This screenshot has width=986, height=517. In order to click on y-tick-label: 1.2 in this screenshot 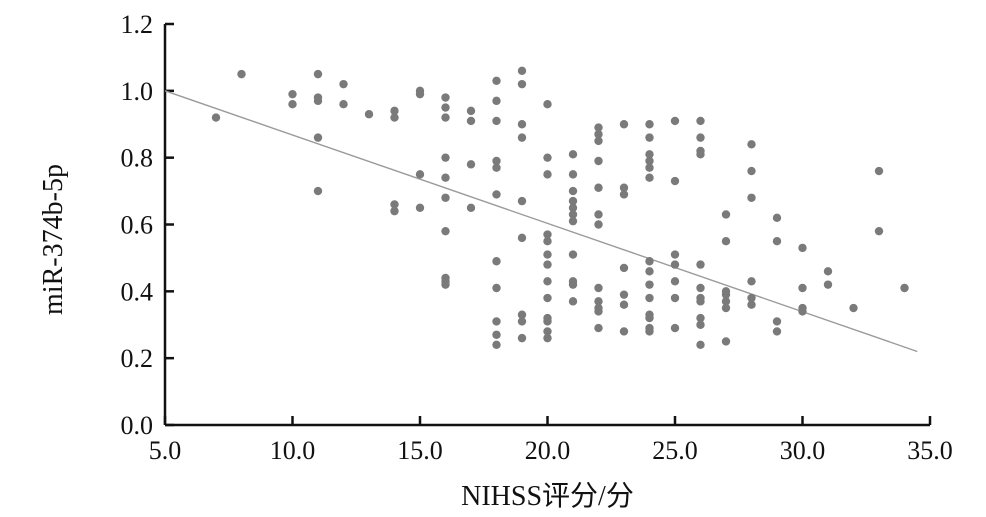, I will do `click(137, 24)`.